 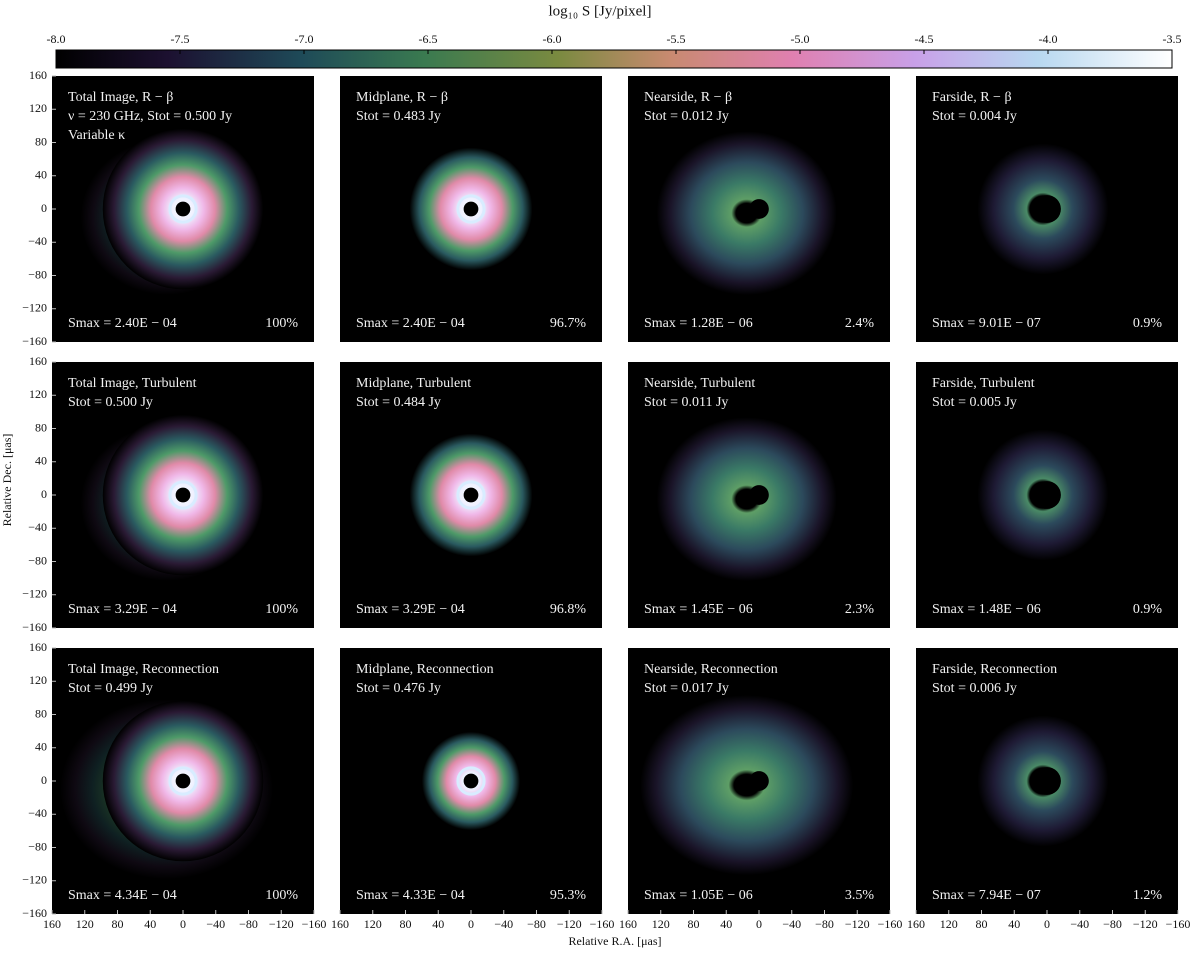 What do you see at coordinates (402, 97) in the screenshot?
I see `panel-title: Midplane, R − β` at bounding box center [402, 97].